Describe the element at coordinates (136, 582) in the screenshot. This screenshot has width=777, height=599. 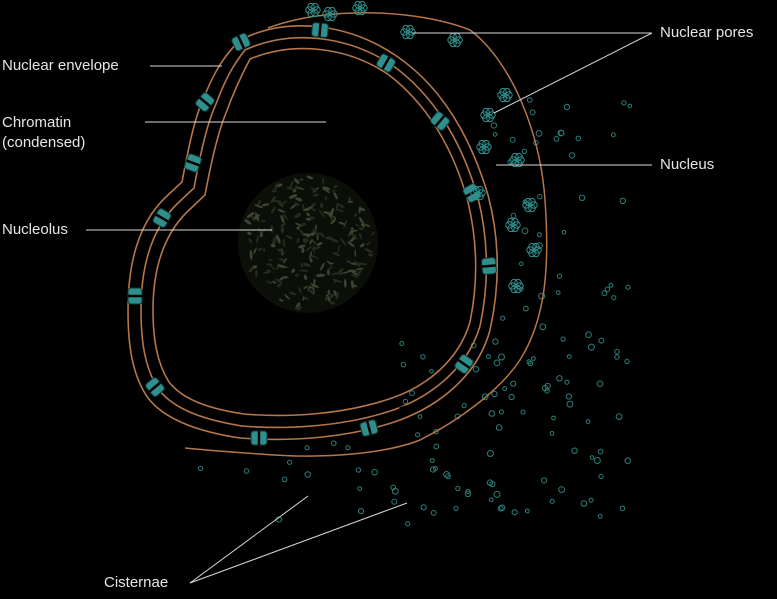
I see `label-cisternae: Cisternae` at that location.